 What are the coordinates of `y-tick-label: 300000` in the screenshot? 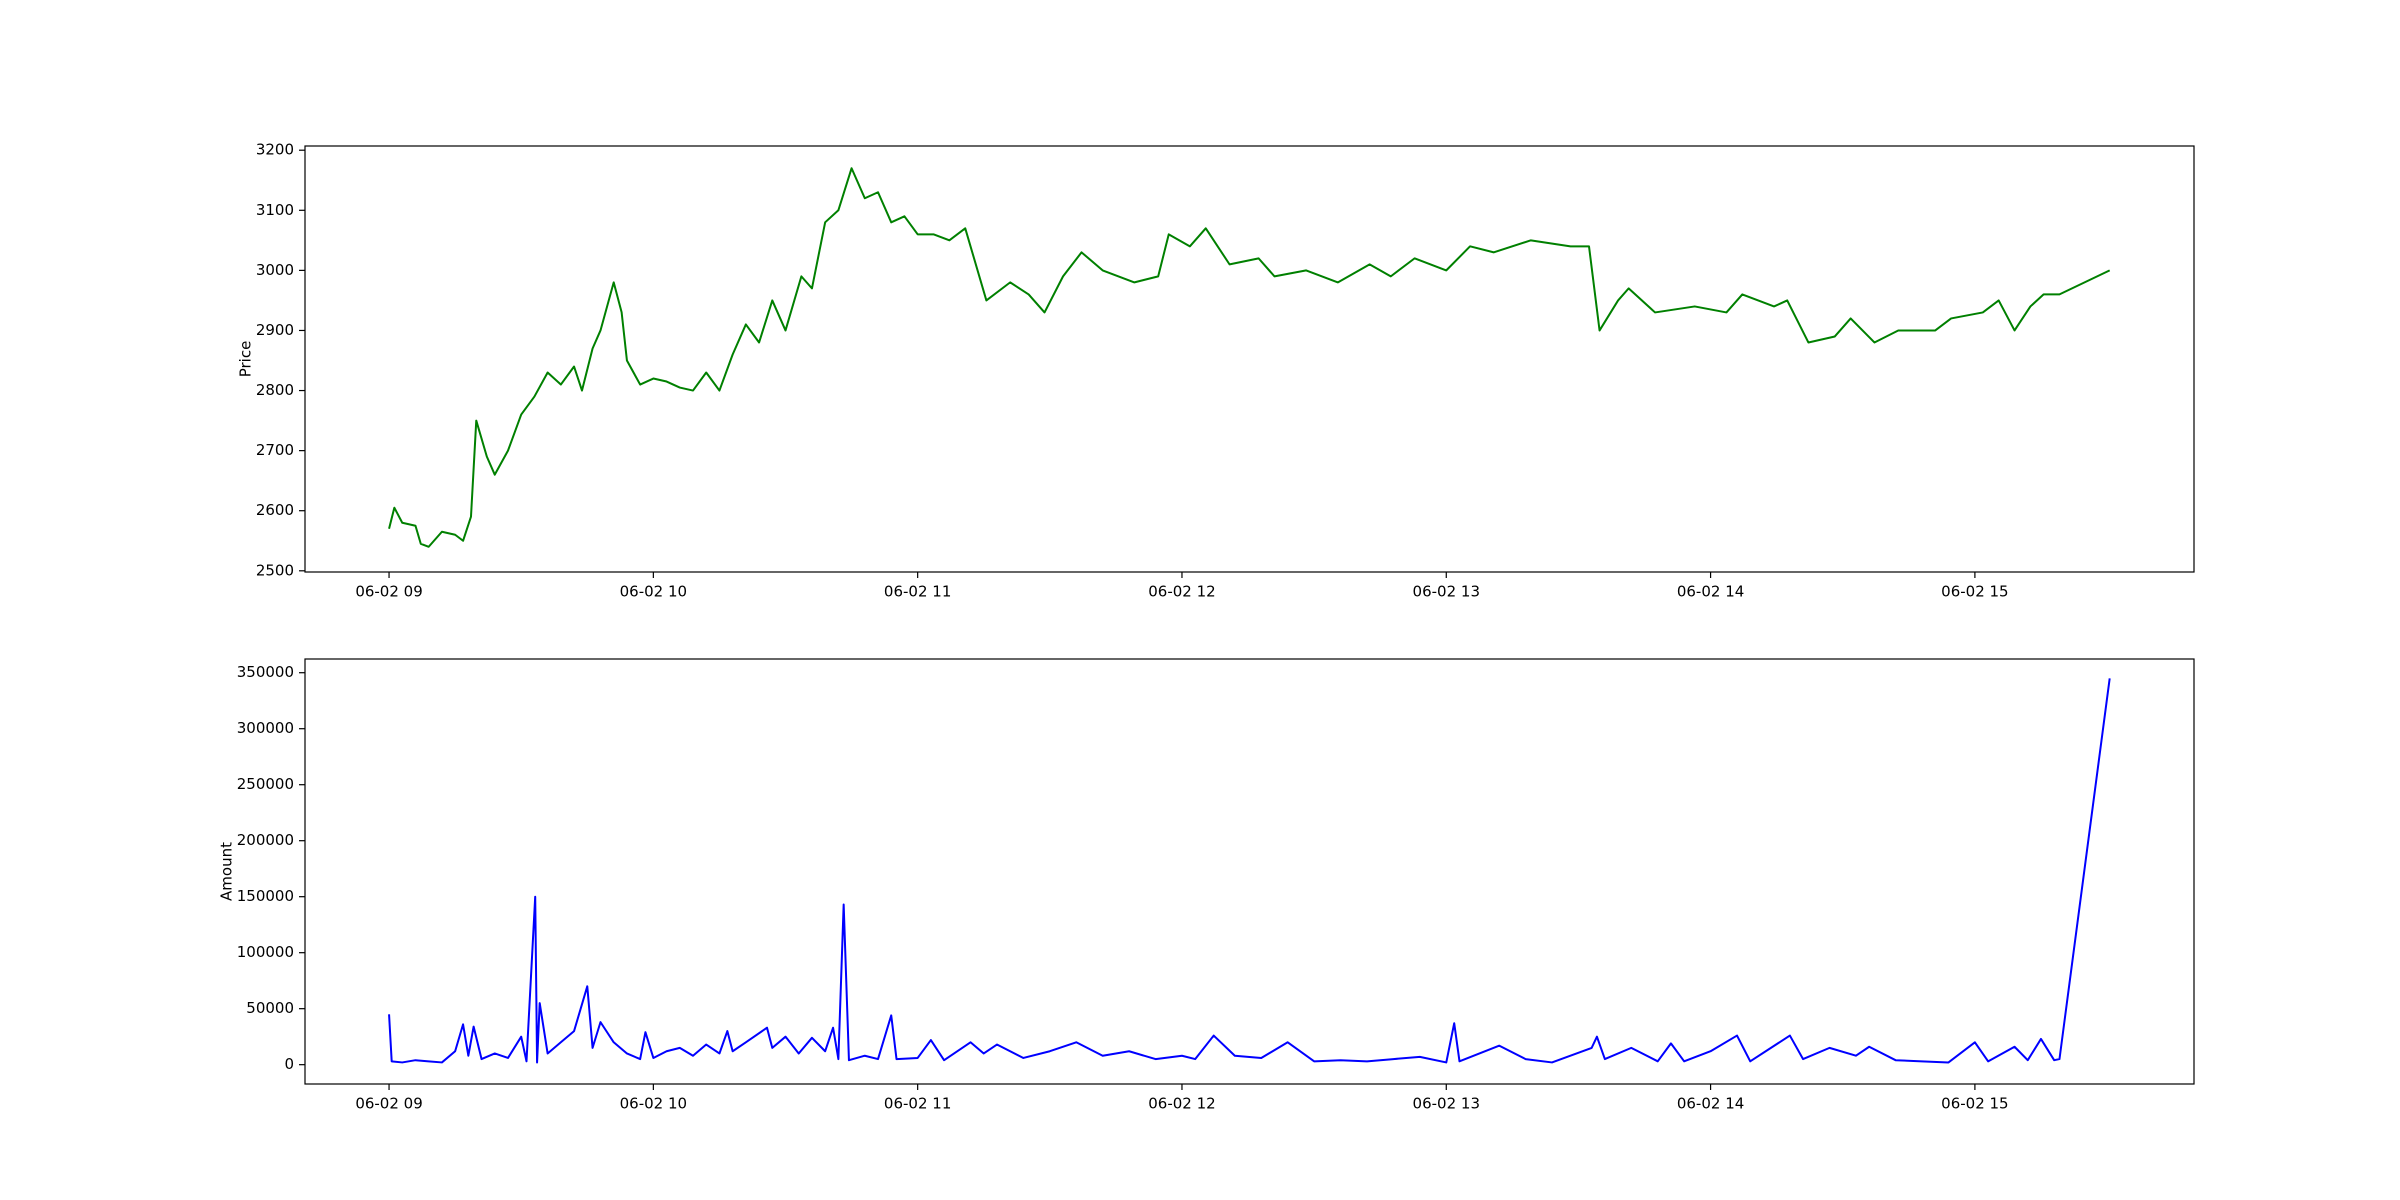 It's located at (265, 728).